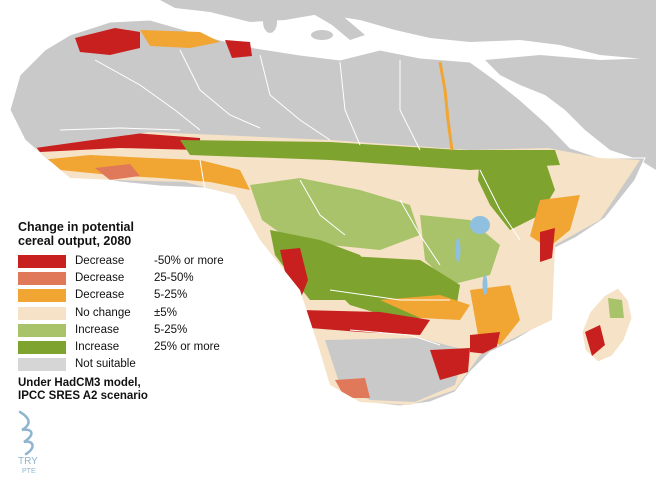  I want to click on madagascar-west-decrease, so click(595, 340).